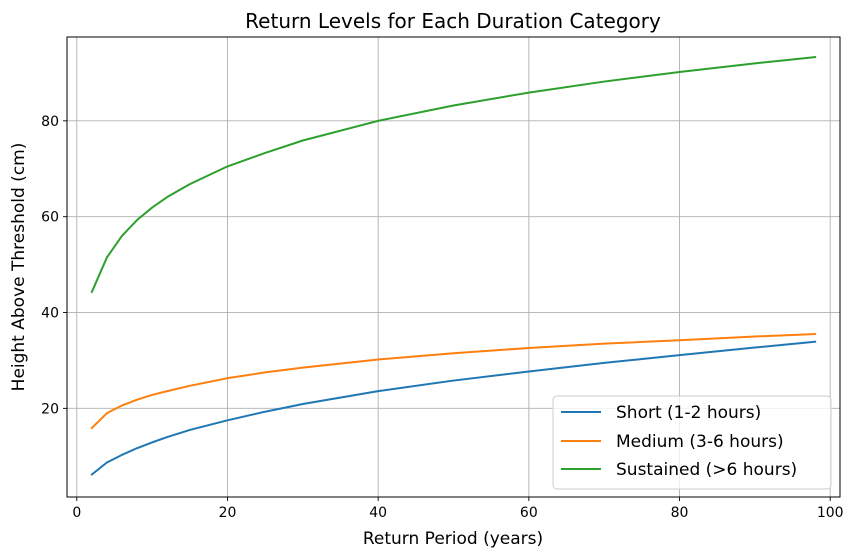  I want to click on y-tick-label: 20, so click(50, 409).